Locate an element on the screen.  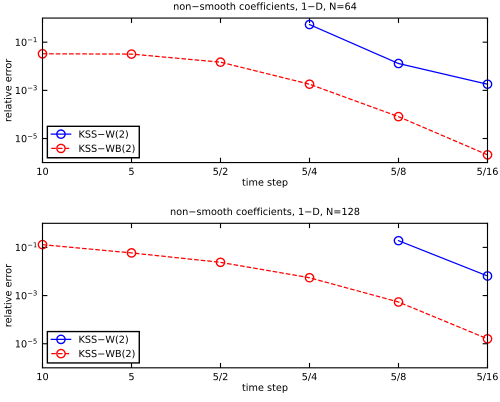
chart-title: non−smooth coefficients, 1−D, N=128 is located at coordinates (265, 212).